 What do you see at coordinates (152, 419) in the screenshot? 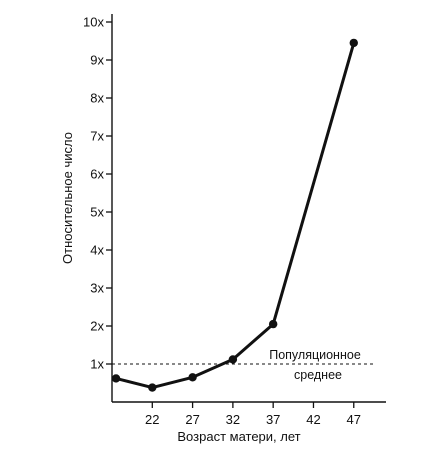
I see `x-tick-label: 22` at bounding box center [152, 419].